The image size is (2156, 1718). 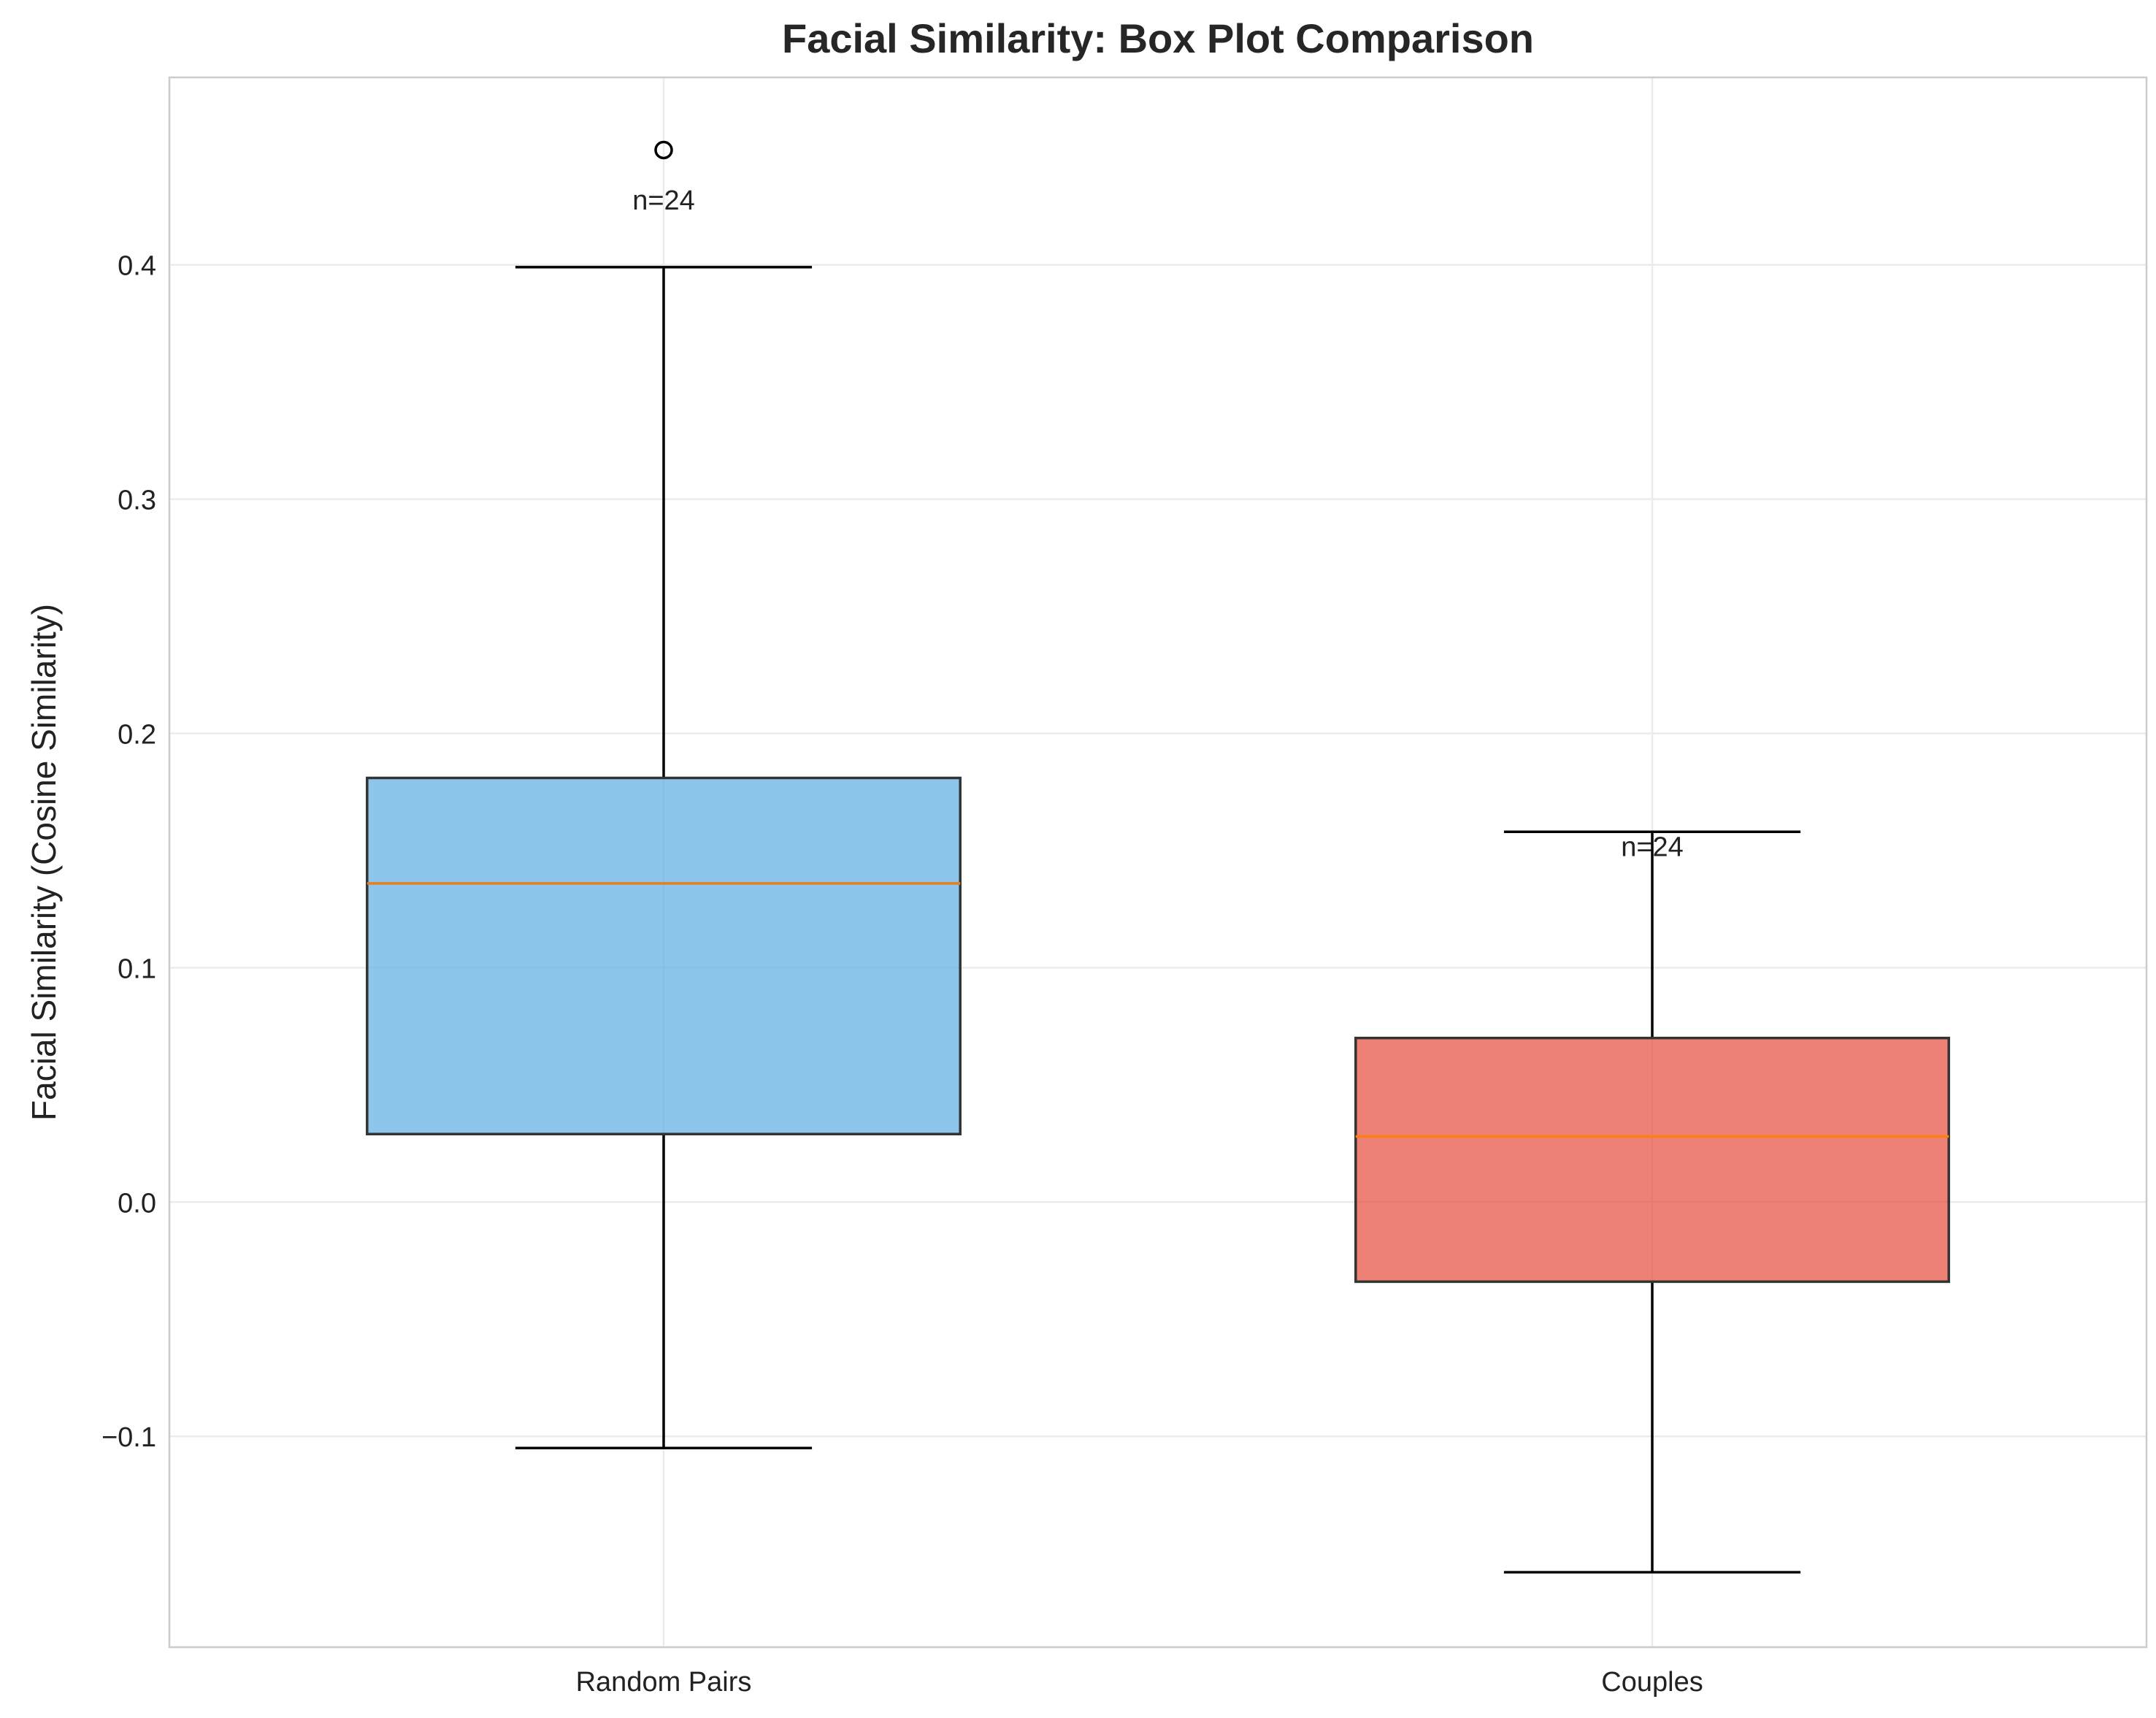 I want to click on y-tick-label: −0.1, so click(x=128, y=1437).